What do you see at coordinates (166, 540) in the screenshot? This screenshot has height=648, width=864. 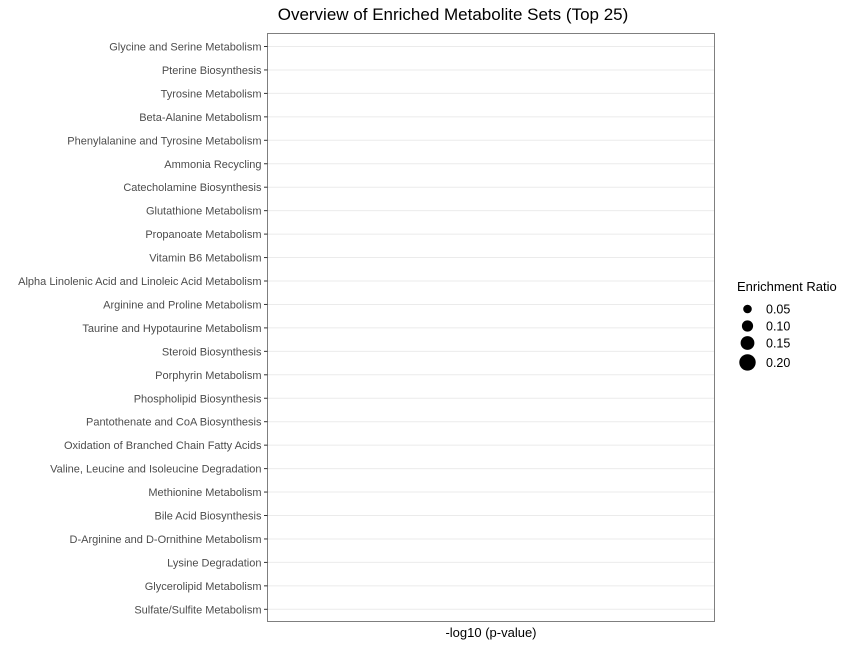 I see `y-tick-label: D-Arginine and D-Ornithine Metabolism` at bounding box center [166, 540].